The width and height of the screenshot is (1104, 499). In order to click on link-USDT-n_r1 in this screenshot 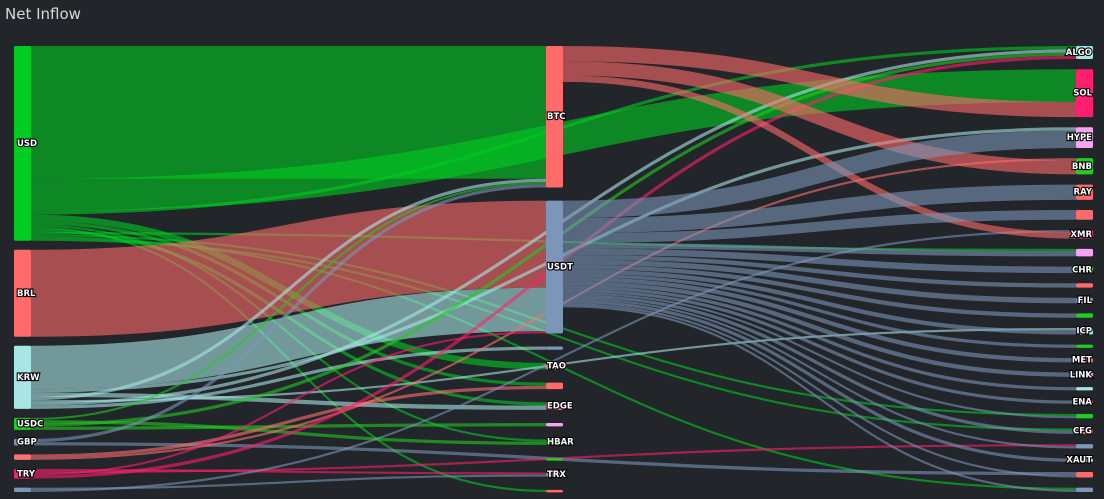, I will do `click(819, 226)`.